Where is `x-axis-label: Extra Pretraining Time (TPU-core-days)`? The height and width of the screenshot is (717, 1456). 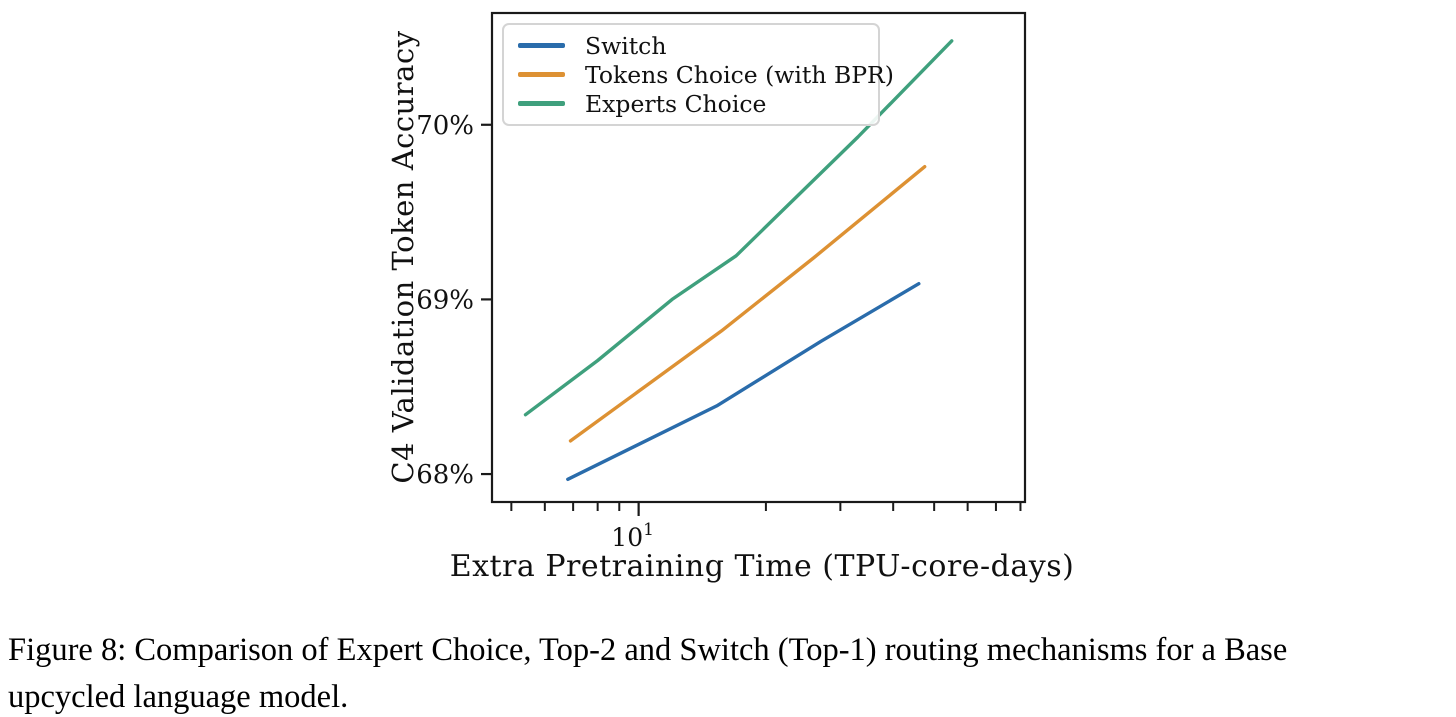
x-axis-label: Extra Pretraining Time (TPU-core-days) is located at coordinates (762, 566).